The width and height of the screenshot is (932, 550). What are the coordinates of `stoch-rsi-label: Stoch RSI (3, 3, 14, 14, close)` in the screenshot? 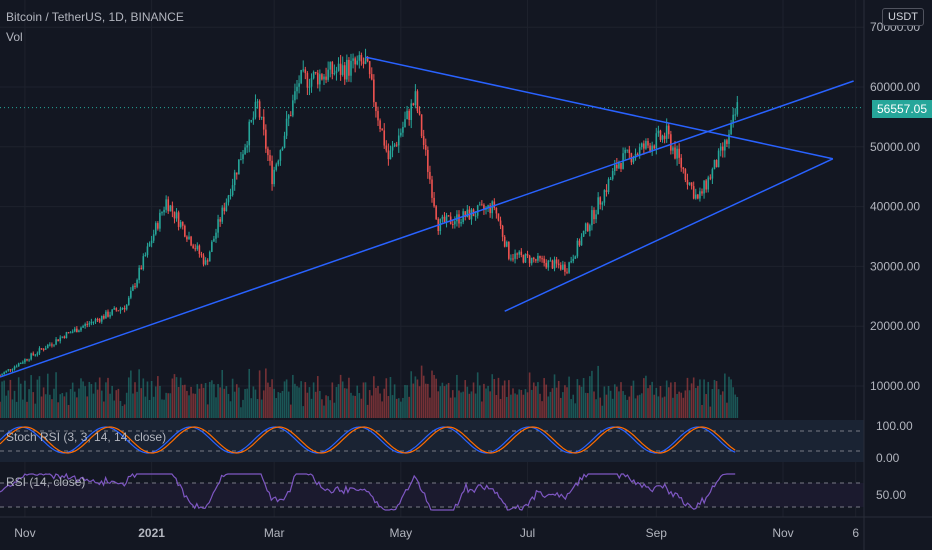 It's located at (86, 437).